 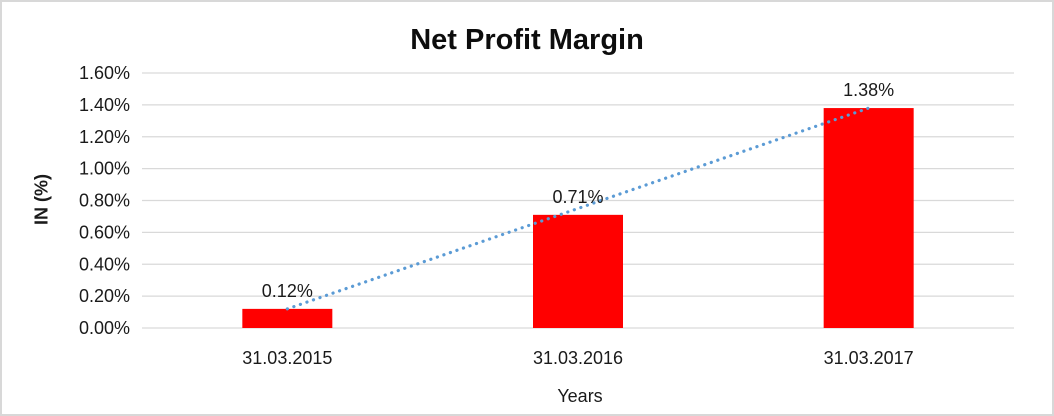 I want to click on y-tick-label: 1.60%, so click(x=104, y=73).